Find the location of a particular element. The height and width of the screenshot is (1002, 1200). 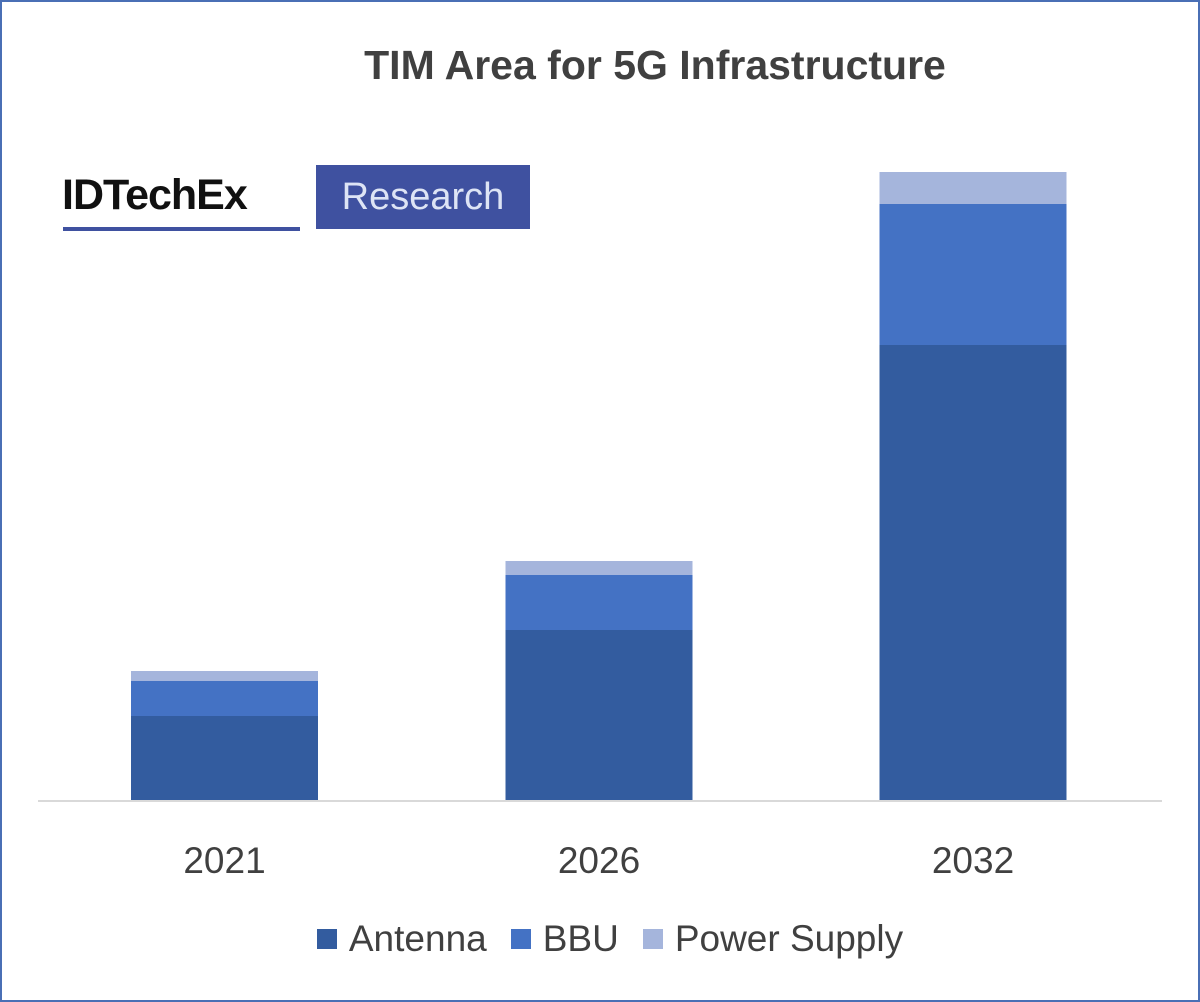

logo-brand: IDTechEx is located at coordinates (155, 195).